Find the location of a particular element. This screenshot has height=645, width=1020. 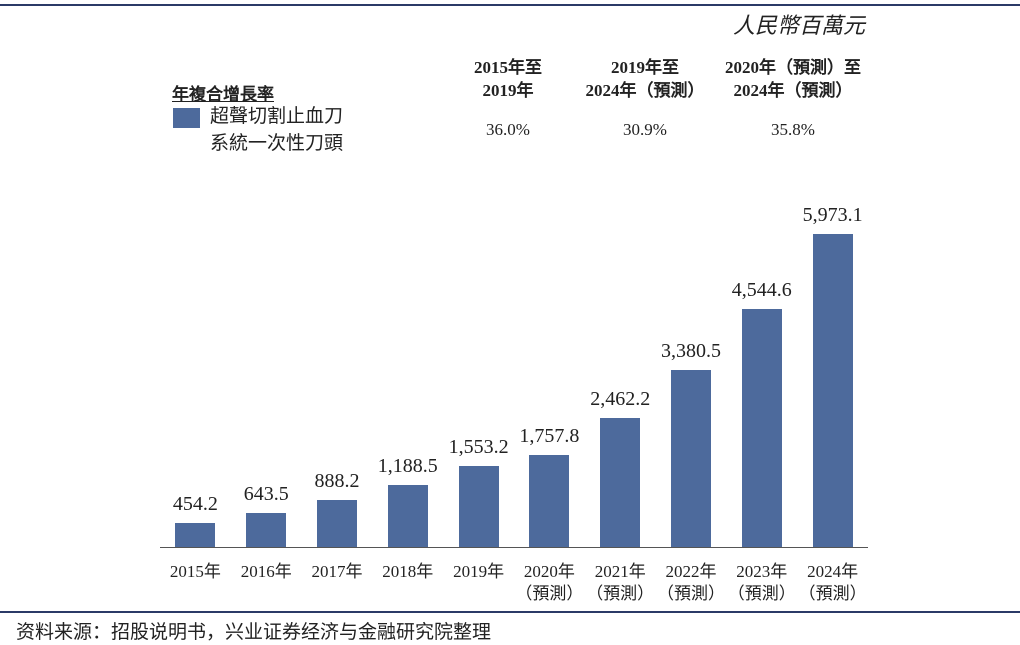

unit-label: 人民幣百萬元 is located at coordinates (798, 25).